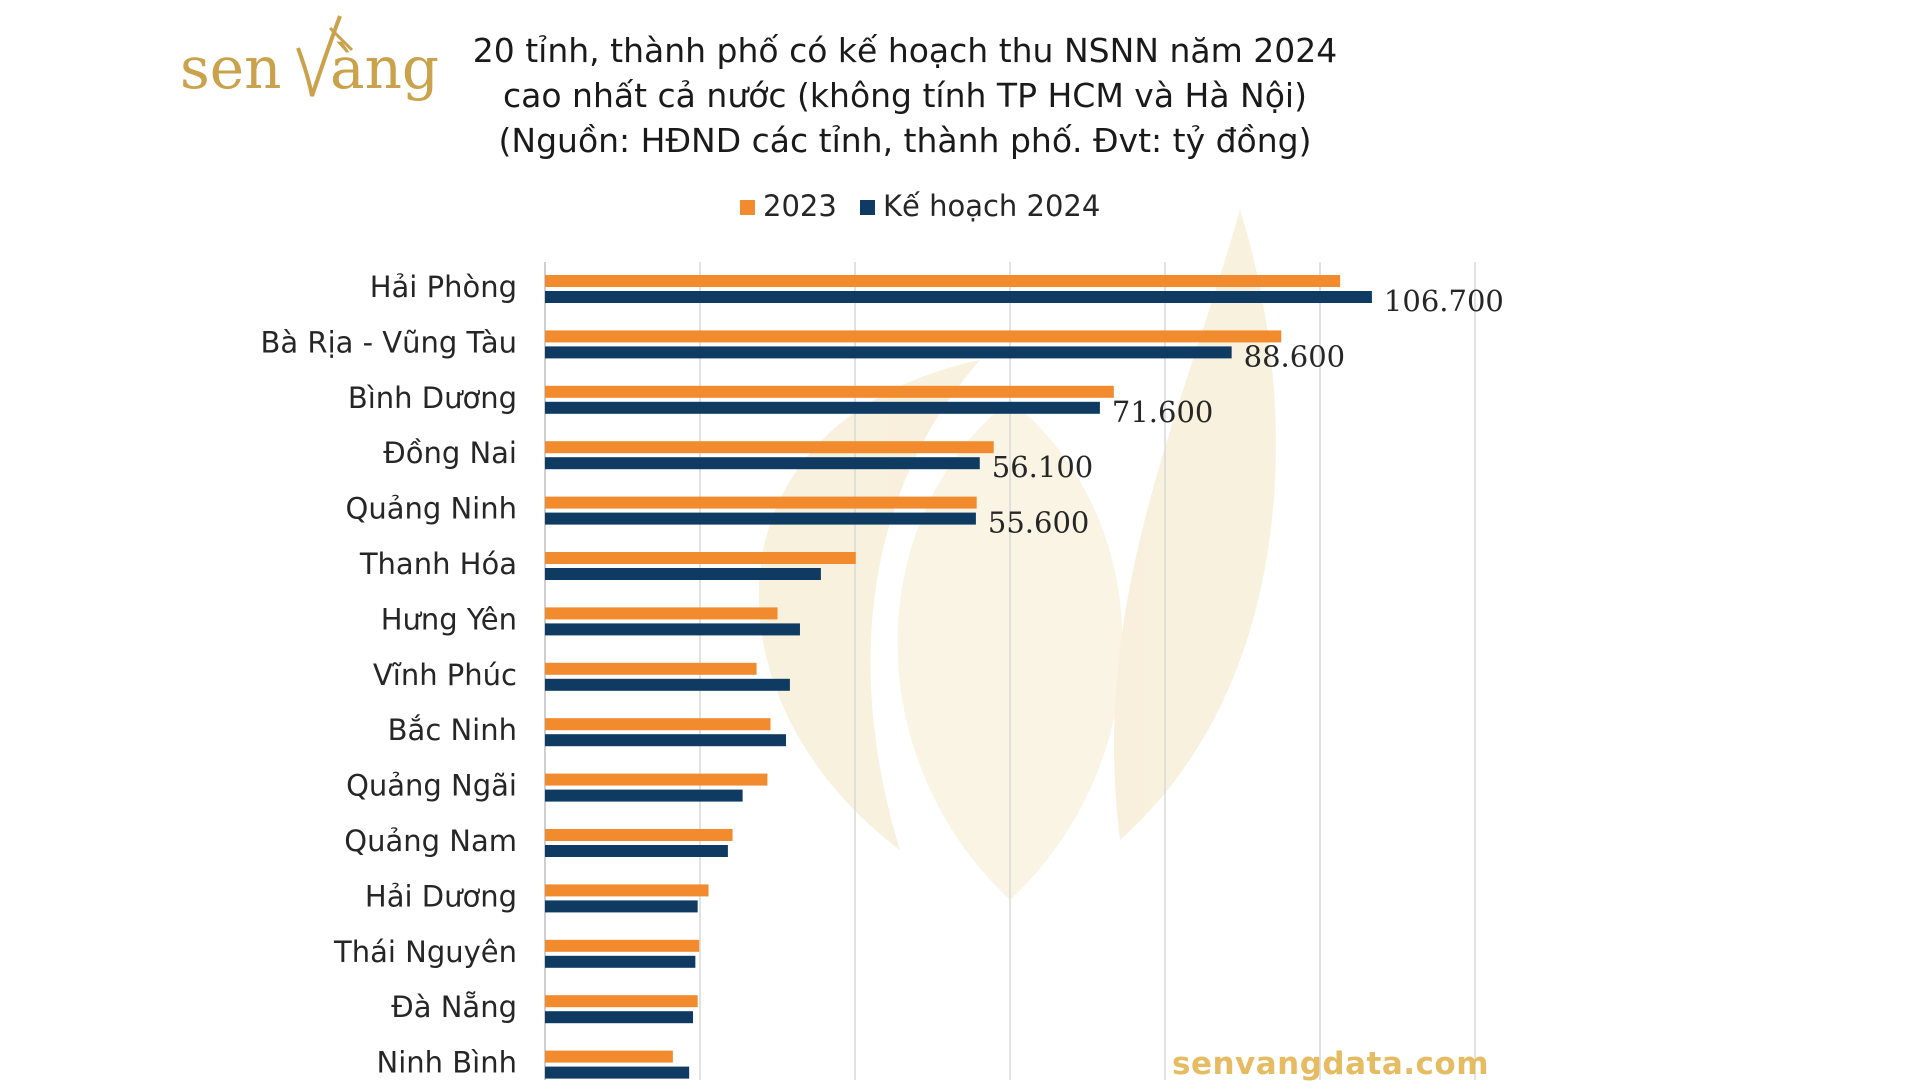  Describe the element at coordinates (800, 206) in the screenshot. I see `legend-label: 2023` at that location.